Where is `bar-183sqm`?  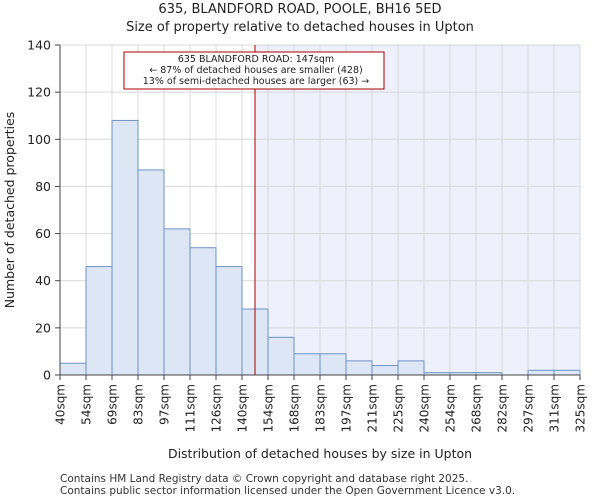
bar-183sqm is located at coordinates (333, 364).